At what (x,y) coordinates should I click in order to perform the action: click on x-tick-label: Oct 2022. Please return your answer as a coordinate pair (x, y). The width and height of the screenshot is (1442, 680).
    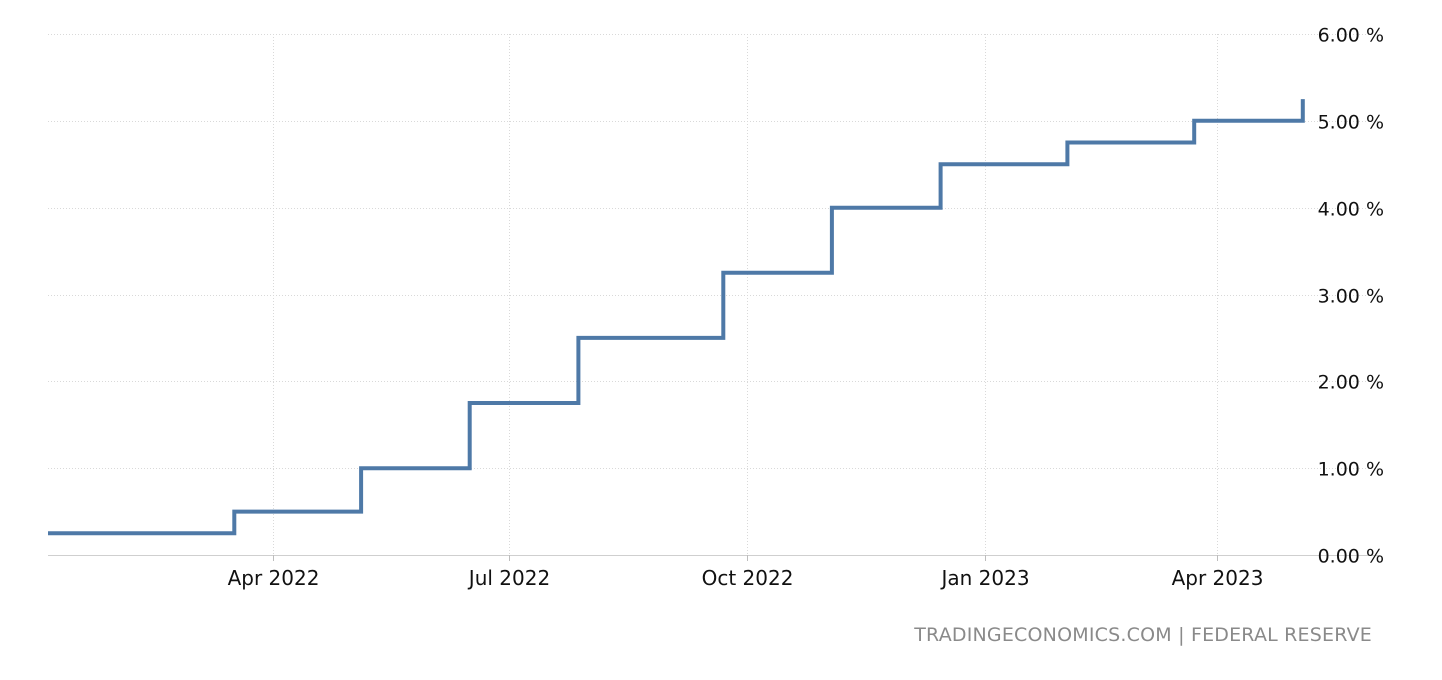
    Looking at the image, I should click on (748, 578).